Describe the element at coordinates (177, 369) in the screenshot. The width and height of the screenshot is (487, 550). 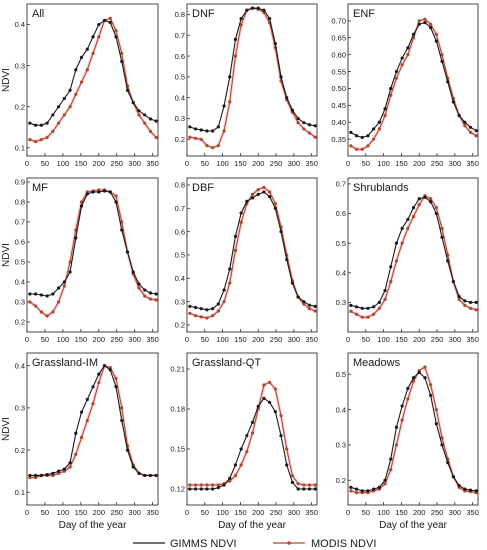
I see `y-tick-label: 0.21` at that location.